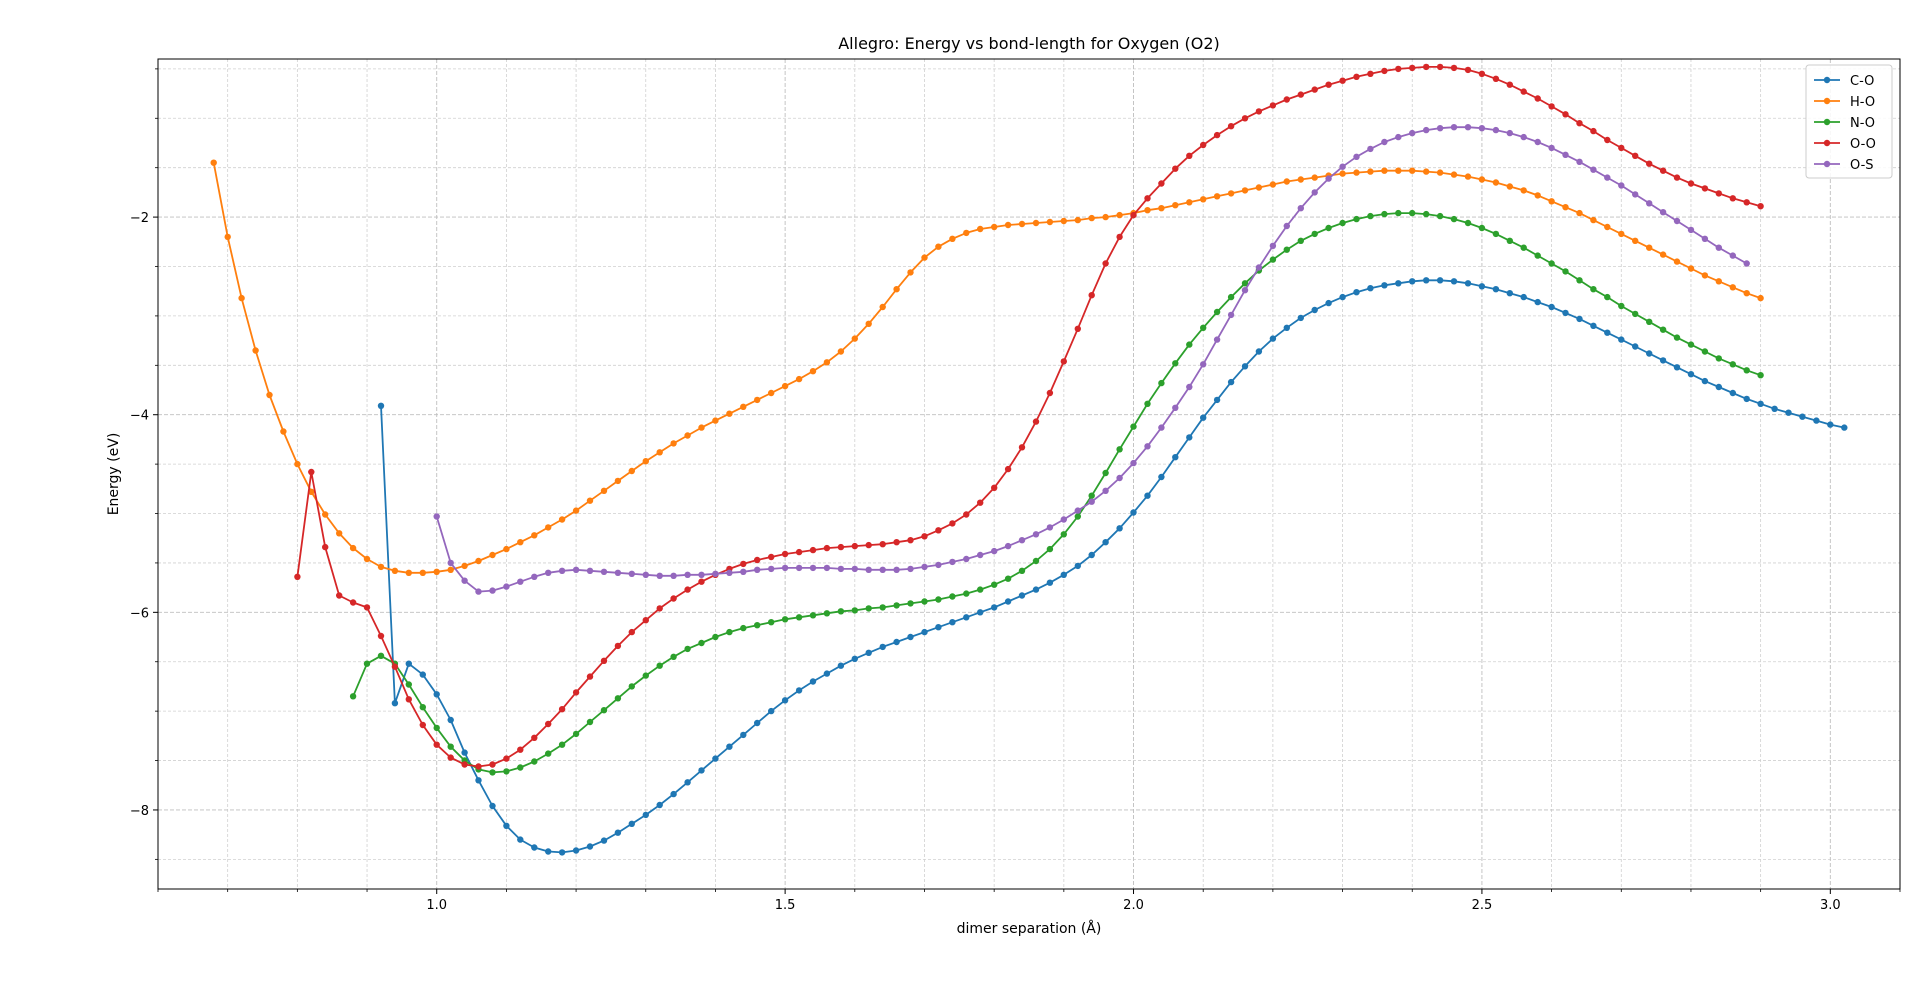 The width and height of the screenshot is (1920, 982). What do you see at coordinates (1029, 901) in the screenshot?
I see `x-ticks: 1.0 1.5 2.0 2.5 3.0` at bounding box center [1029, 901].